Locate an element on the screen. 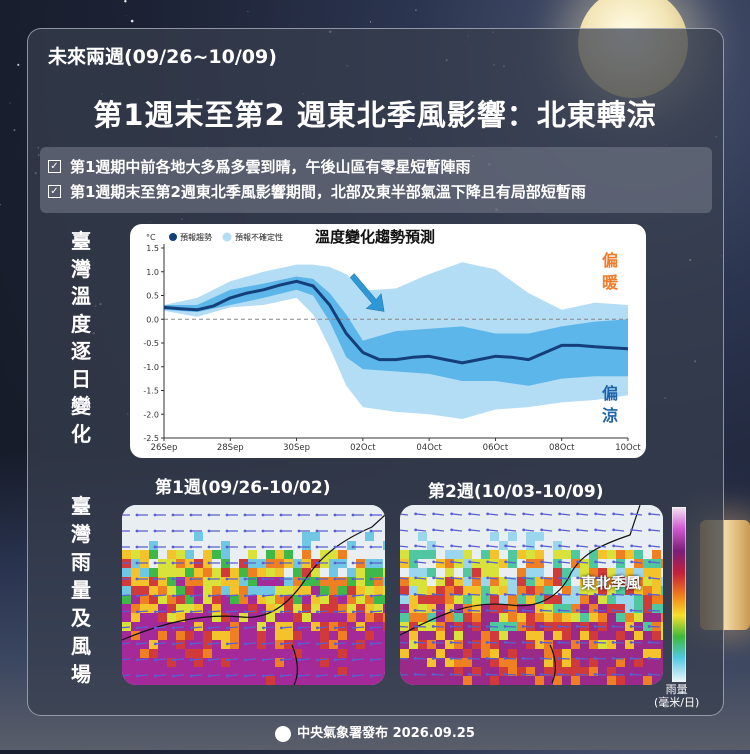 The image size is (750, 754). y-tick-label: 1.5 is located at coordinates (152, 248).